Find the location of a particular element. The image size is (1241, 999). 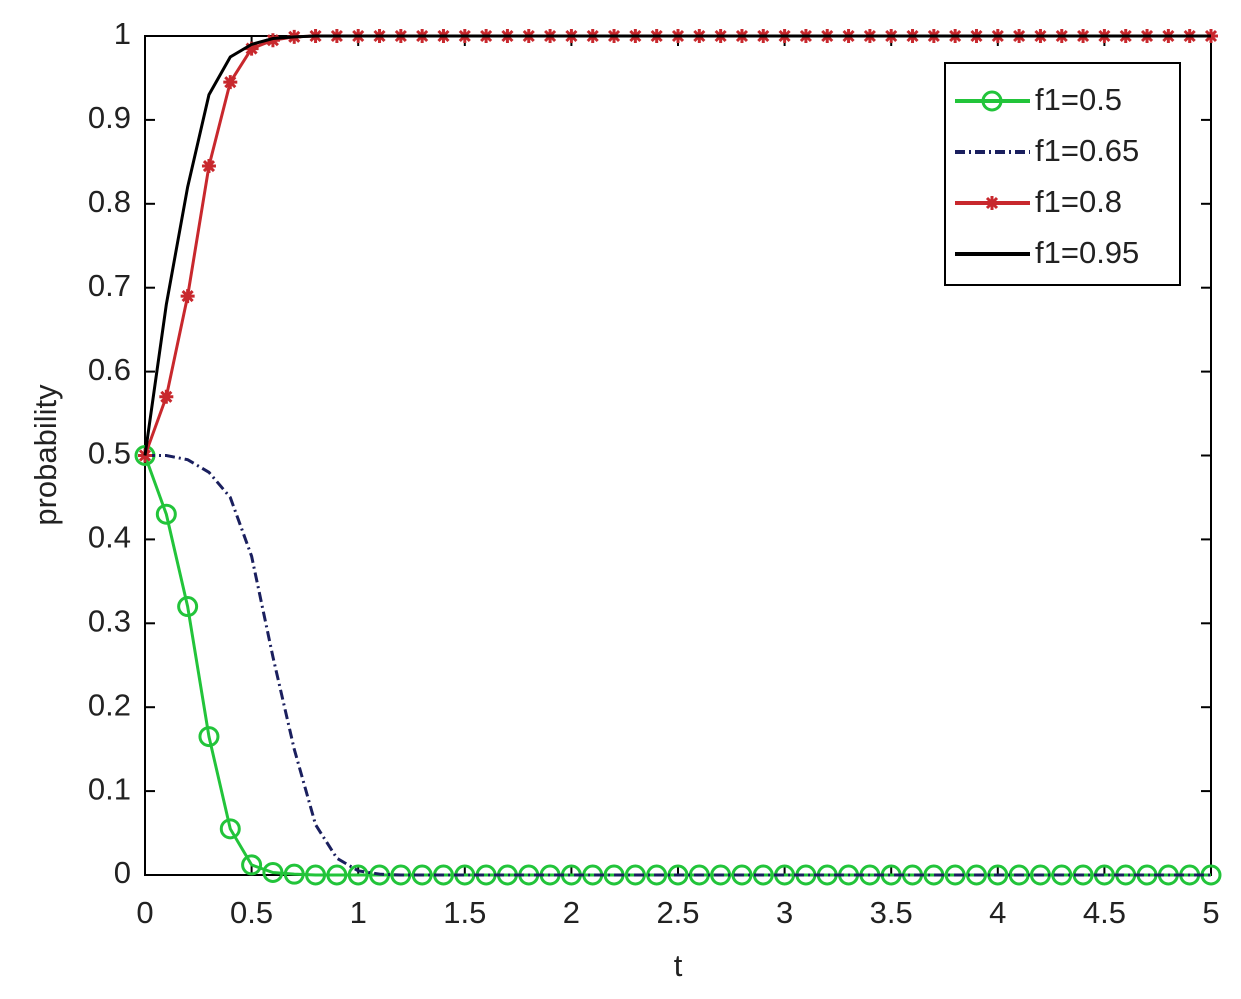

x-tick-label: 4.5 is located at coordinates (1104, 912).